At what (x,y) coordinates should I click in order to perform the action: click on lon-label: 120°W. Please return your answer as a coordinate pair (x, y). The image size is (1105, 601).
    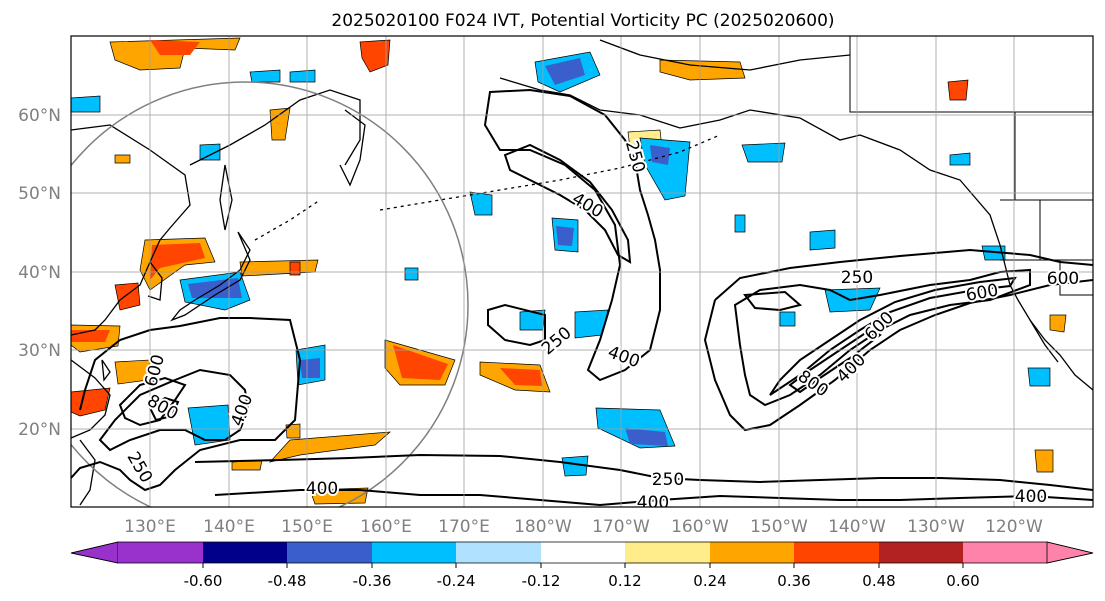
    Looking at the image, I should click on (1014, 527).